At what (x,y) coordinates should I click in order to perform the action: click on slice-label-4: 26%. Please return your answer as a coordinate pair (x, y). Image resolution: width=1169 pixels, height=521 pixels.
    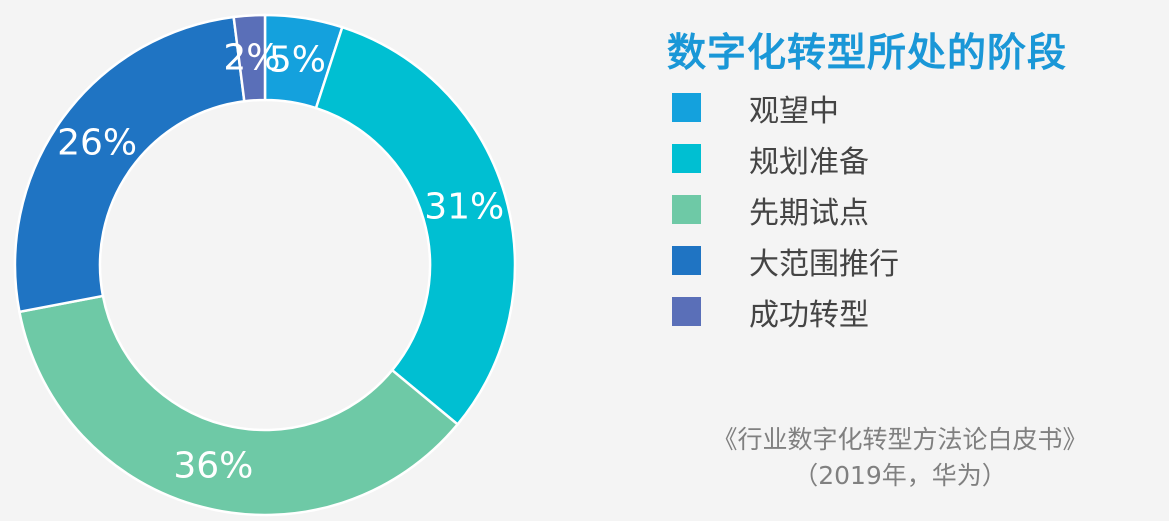
    Looking at the image, I should click on (97, 143).